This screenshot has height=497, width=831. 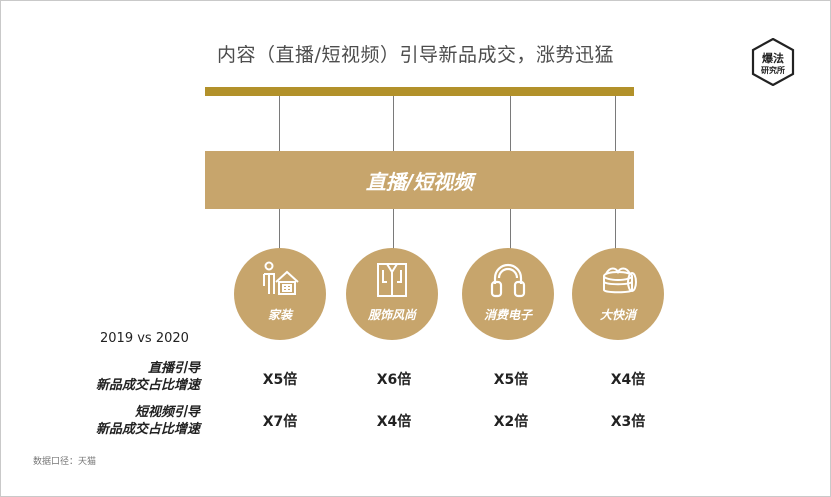 I want to click on main-category-box: 直播/短视频, so click(x=419, y=180).